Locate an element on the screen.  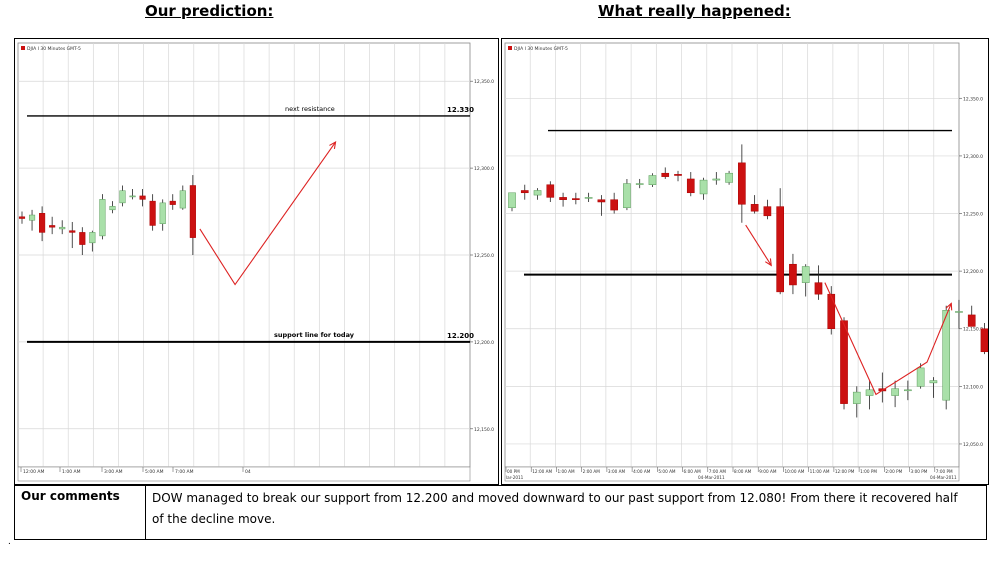
x-tick-label: 4:00 AM is located at coordinates (642, 471).